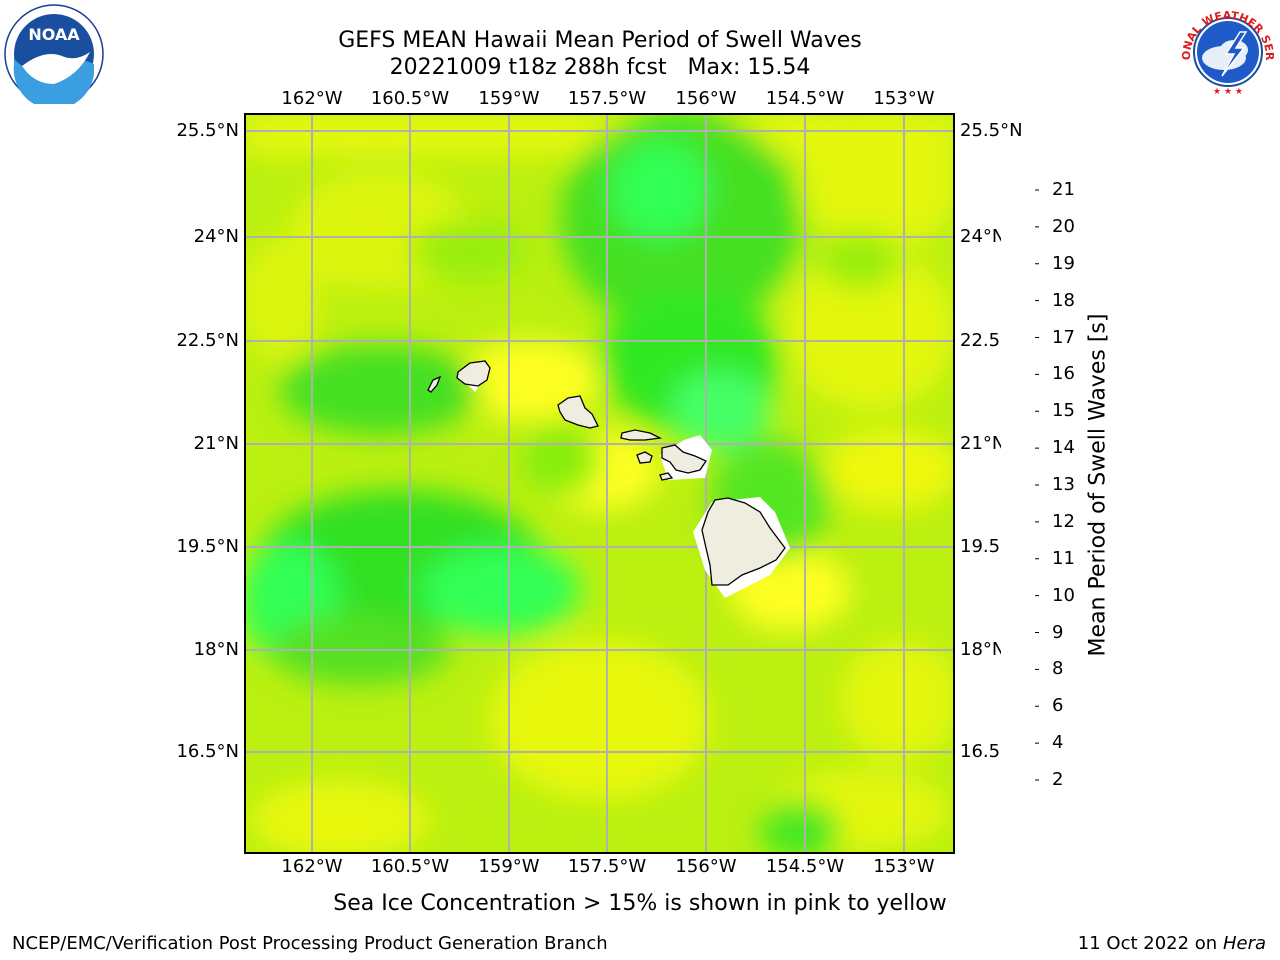 The width and height of the screenshot is (1280, 960). Describe the element at coordinates (991, 130) in the screenshot. I see `lat-tick-right-25-5n: 25.5°N` at that location.